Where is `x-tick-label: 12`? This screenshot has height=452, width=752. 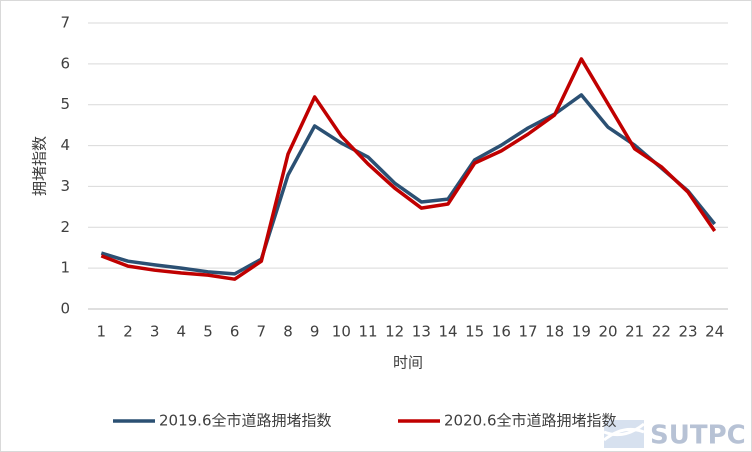
x-tick-label: 12 is located at coordinates (394, 332).